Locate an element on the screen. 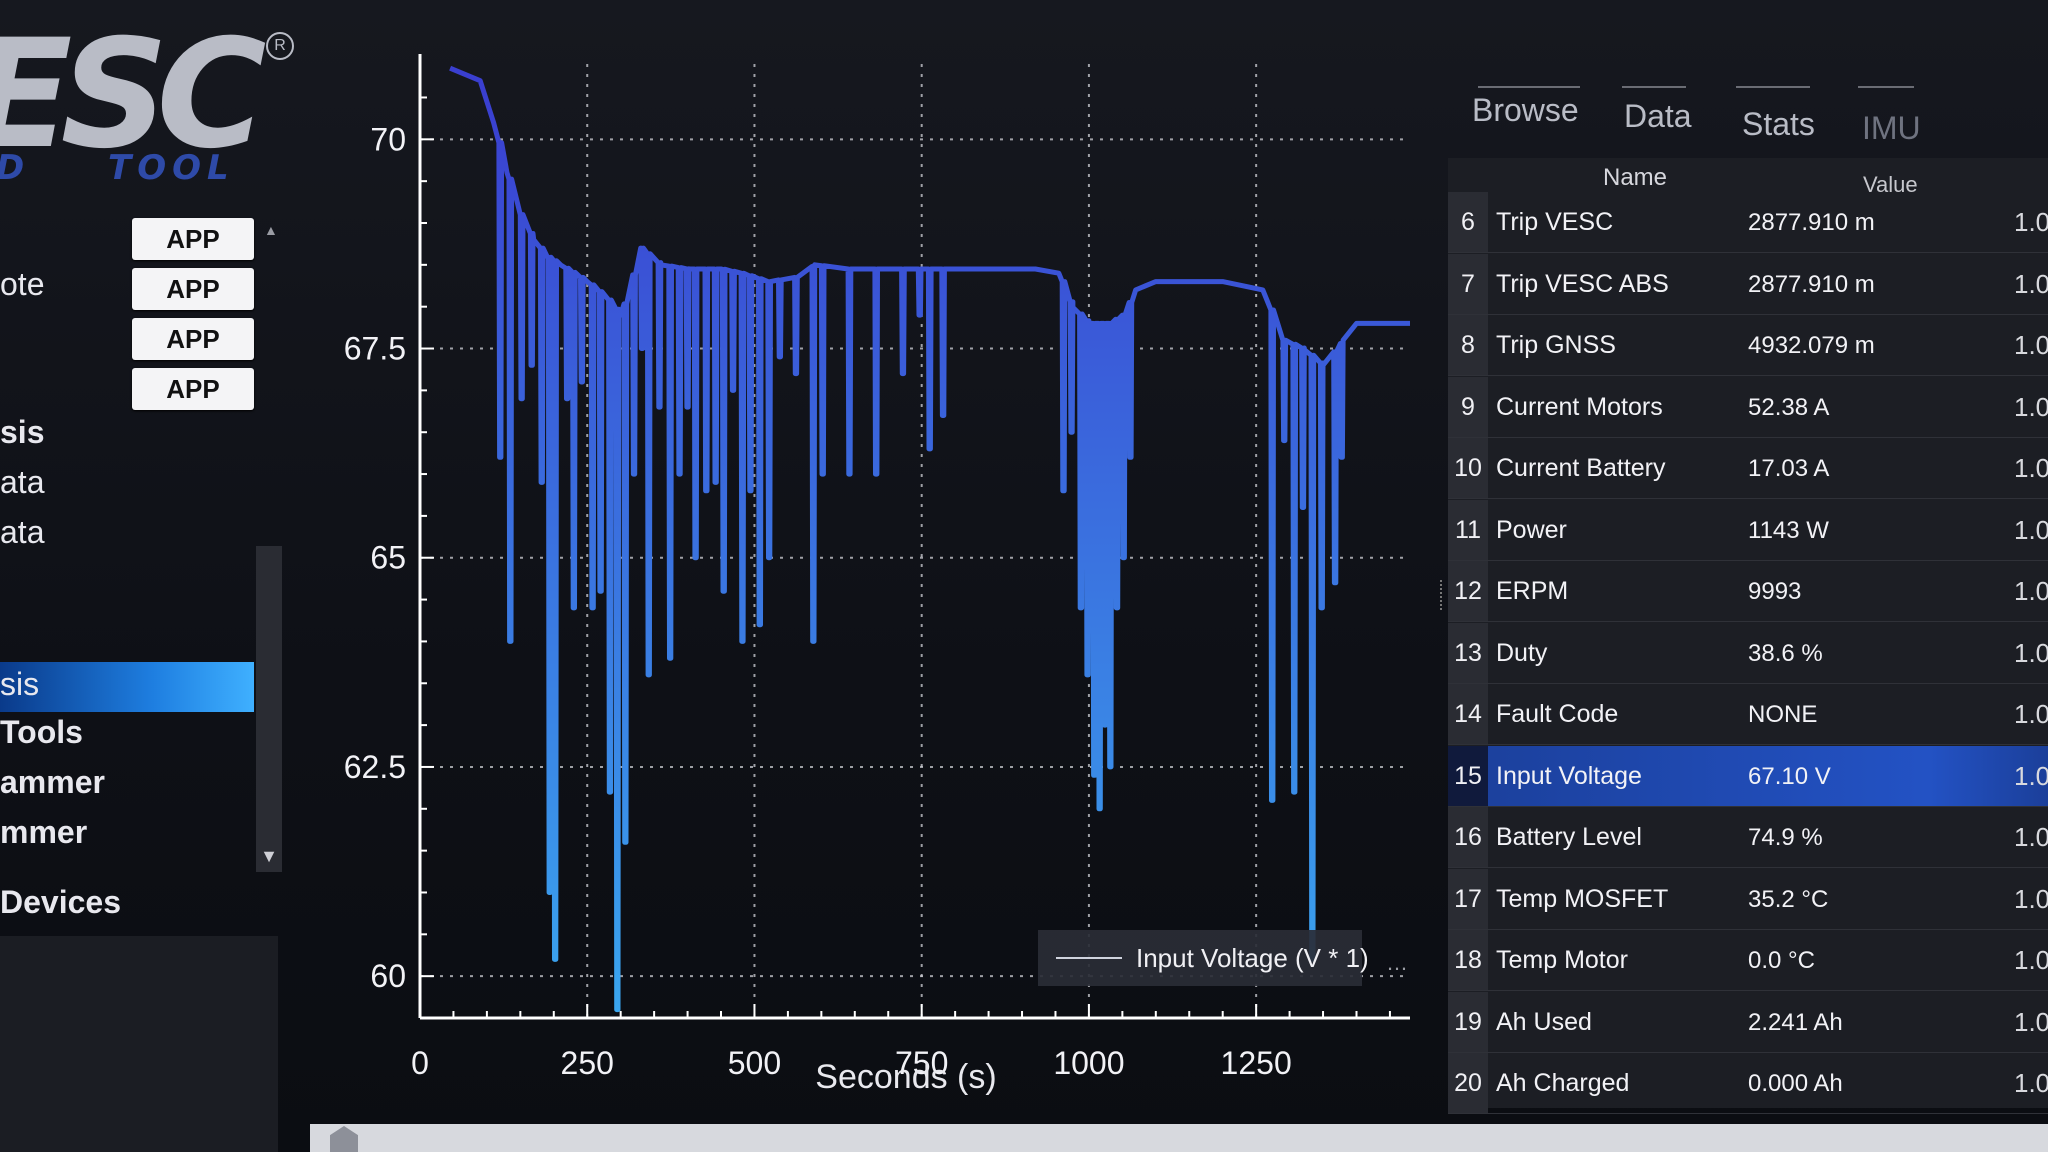 The image size is (2048, 1152). row-number: 15 is located at coordinates (1468, 776).